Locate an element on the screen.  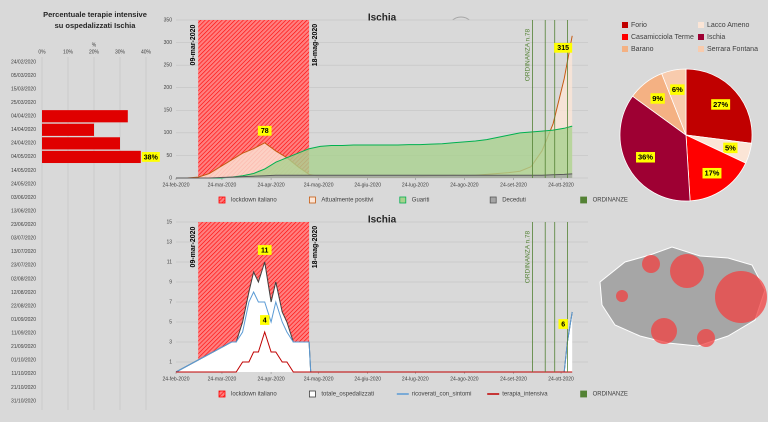
y-tick-label: 13/07/2020 is located at coordinates (23, 252).